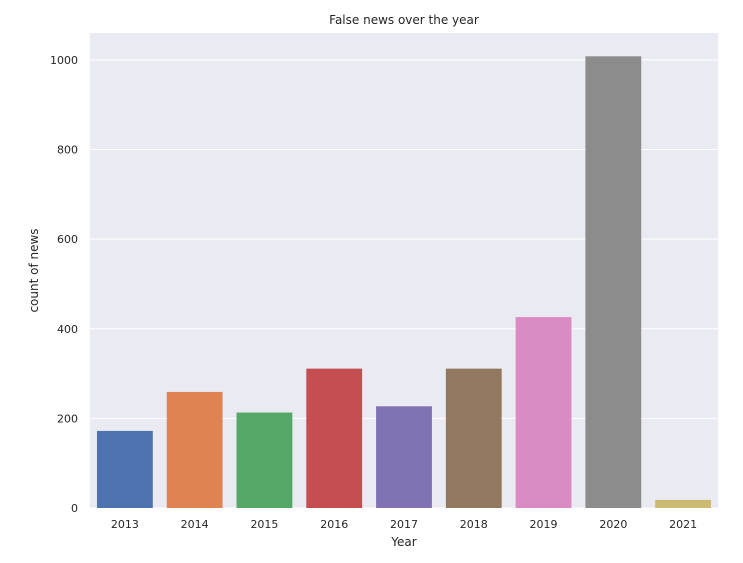 Image resolution: width=743 pixels, height=563 pixels. I want to click on bar-2018, so click(473, 438).